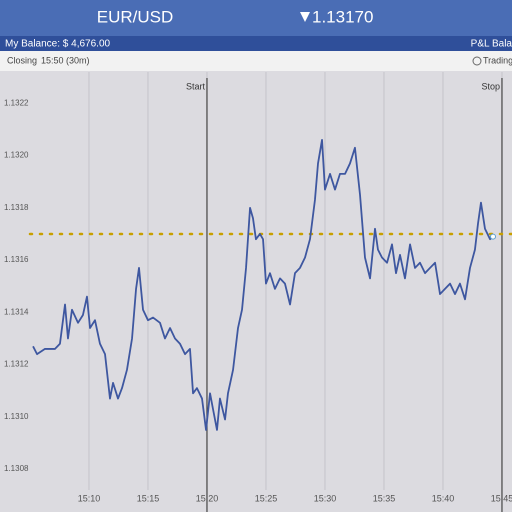 The image size is (512, 512). What do you see at coordinates (443, 498) in the screenshot?
I see `x-tick-label: 15:40` at bounding box center [443, 498].